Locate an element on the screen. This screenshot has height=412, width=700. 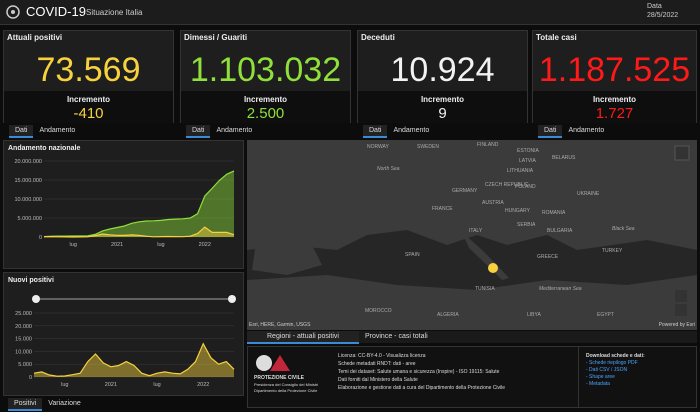
info-line: Licenza: CC-BY-4.0 - Visualizza licenza is located at coordinates (382, 356).